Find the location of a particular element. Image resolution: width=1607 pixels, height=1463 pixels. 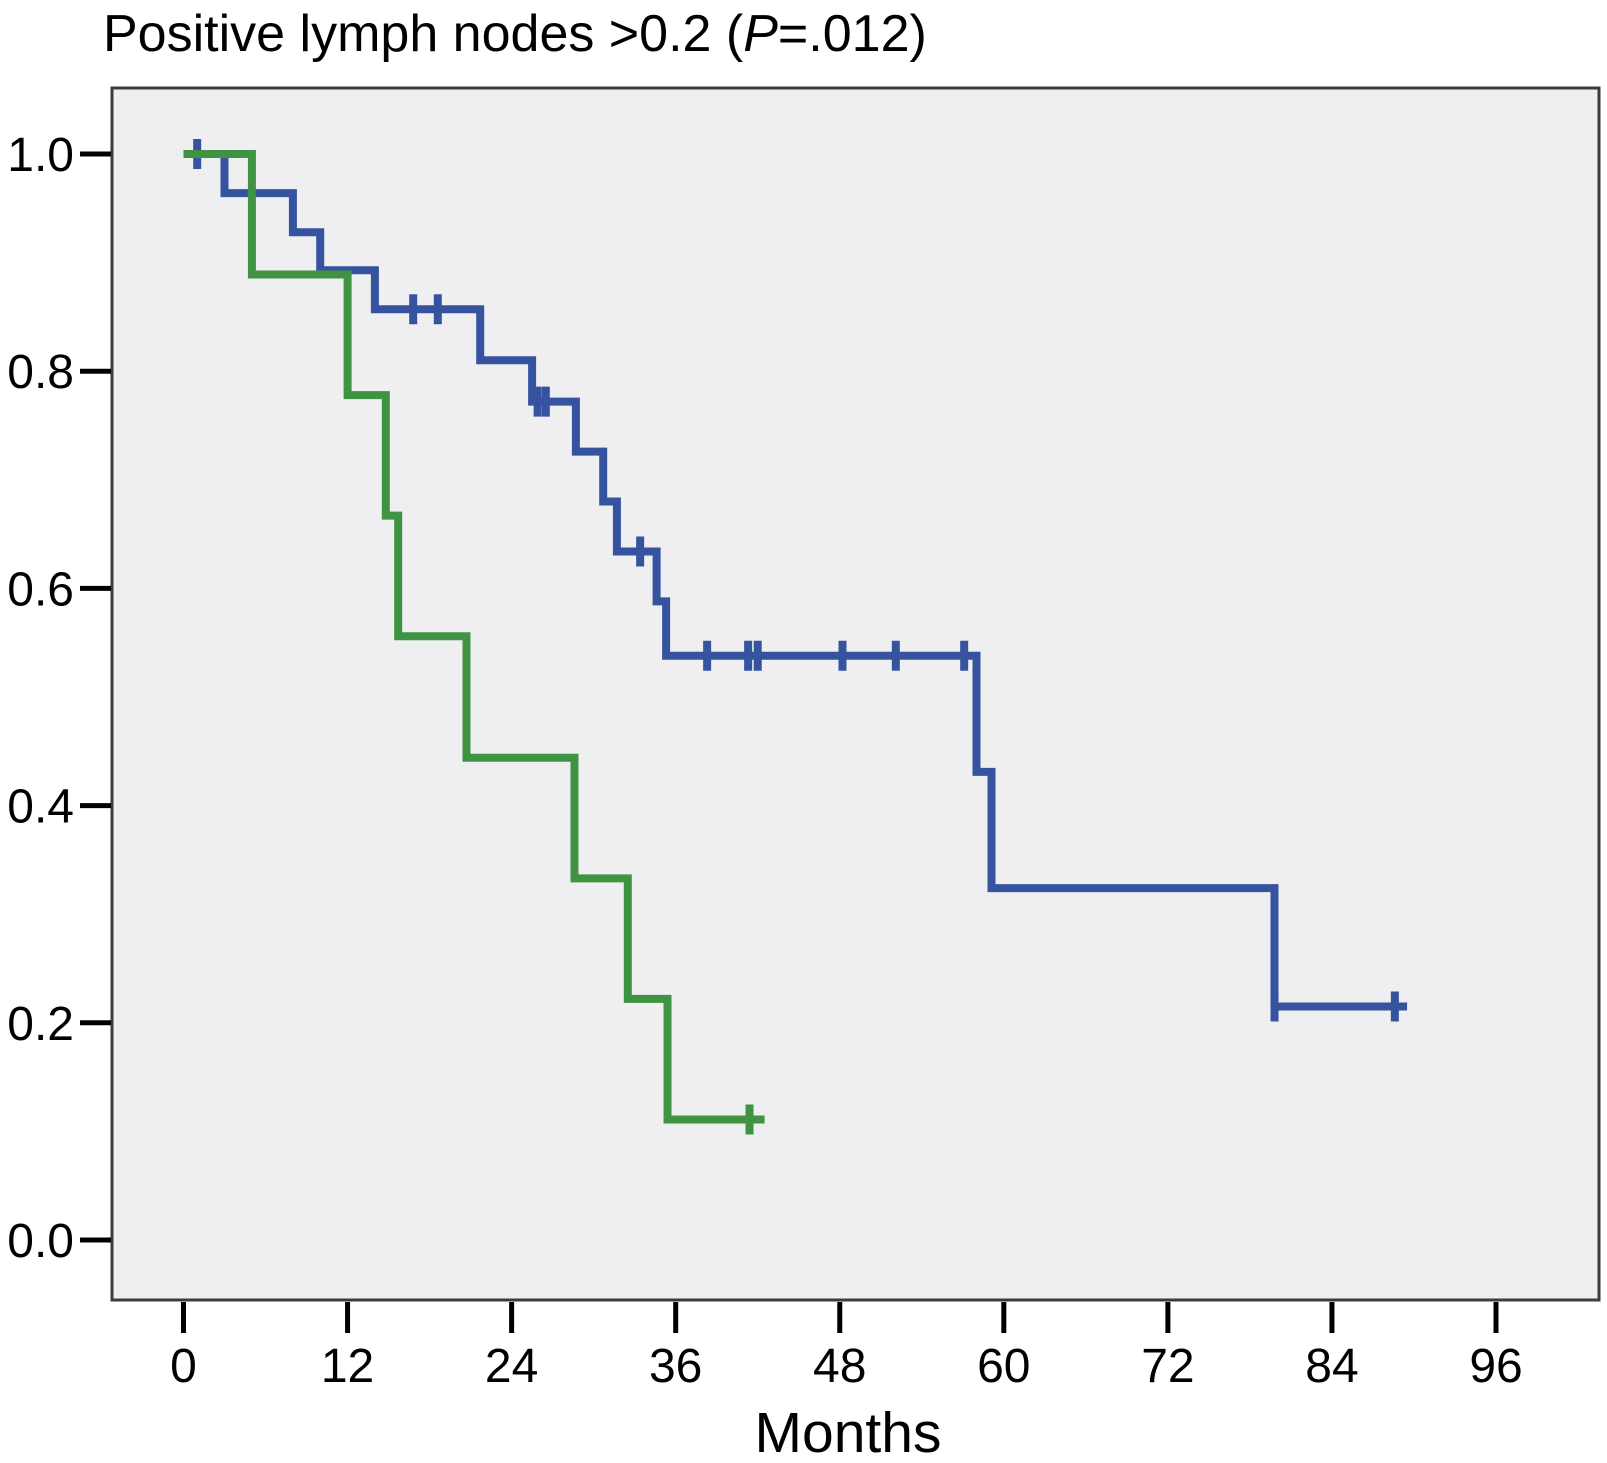

x-axis-title: Months is located at coordinates (848, 1432).